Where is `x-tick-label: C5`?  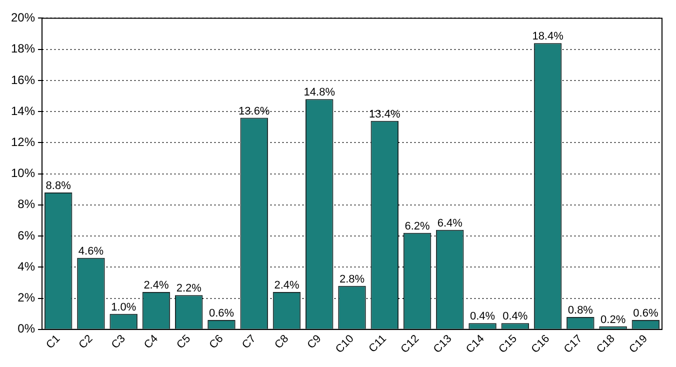 x-tick-label: C5 is located at coordinates (184, 342).